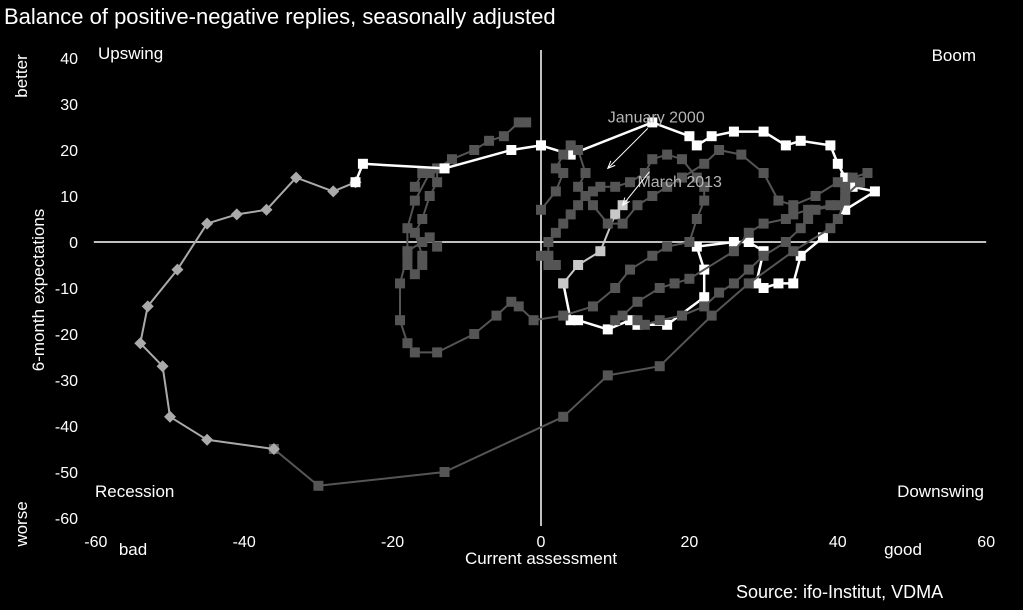 Image resolution: width=1023 pixels, height=610 pixels. What do you see at coordinates (69, 59) in the screenshot?
I see `y-tick-label: 40` at bounding box center [69, 59].